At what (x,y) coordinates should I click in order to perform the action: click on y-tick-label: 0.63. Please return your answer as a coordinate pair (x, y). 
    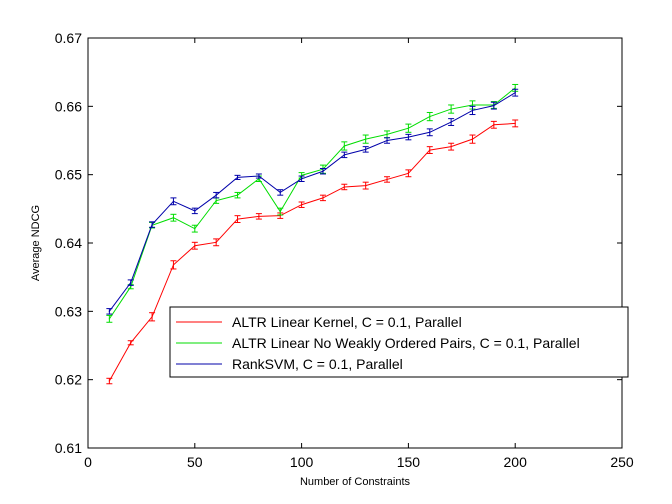
    Looking at the image, I should click on (68, 311).